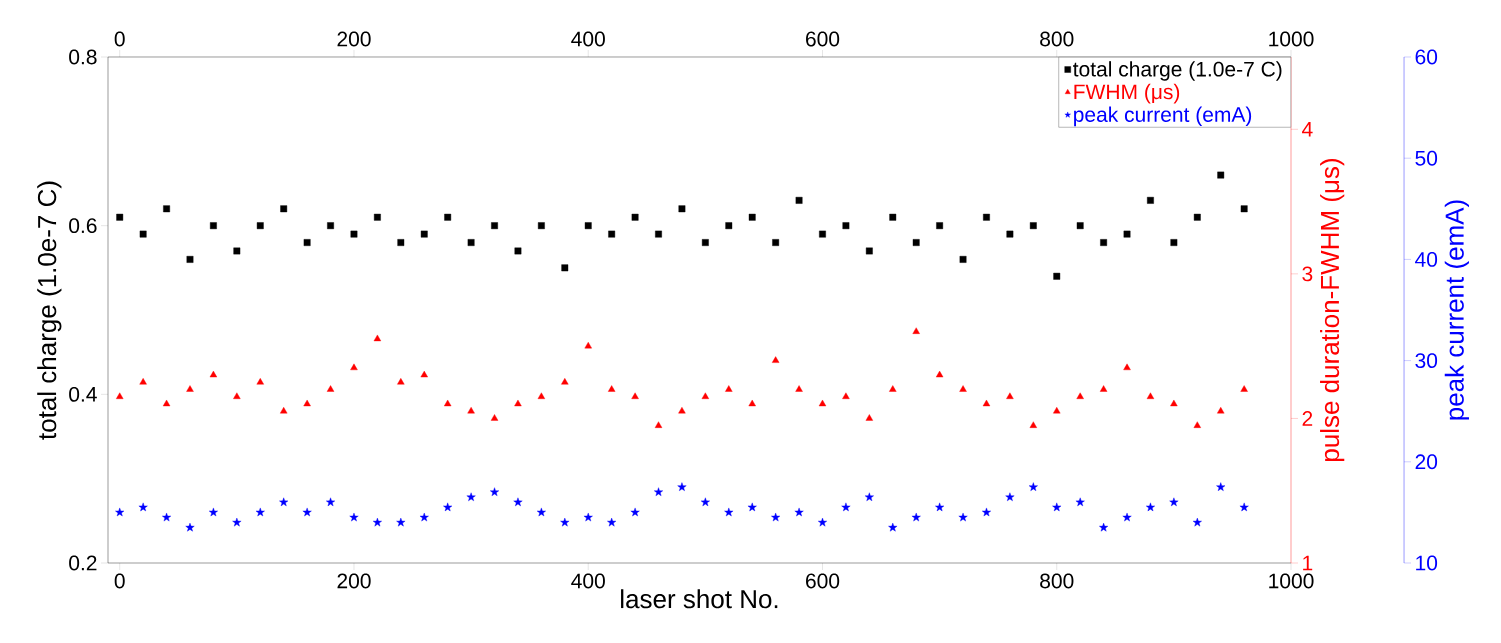  I want to click on x-axis-title: laser shot No., so click(699, 599).